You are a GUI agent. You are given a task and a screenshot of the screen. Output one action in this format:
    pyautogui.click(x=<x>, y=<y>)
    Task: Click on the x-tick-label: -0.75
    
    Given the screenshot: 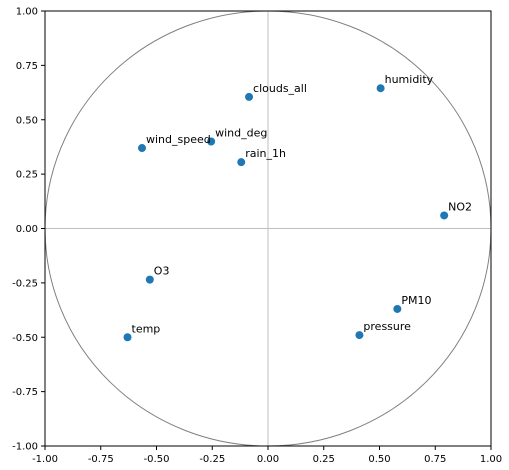 What is the action you would take?
    pyautogui.click(x=101, y=459)
    